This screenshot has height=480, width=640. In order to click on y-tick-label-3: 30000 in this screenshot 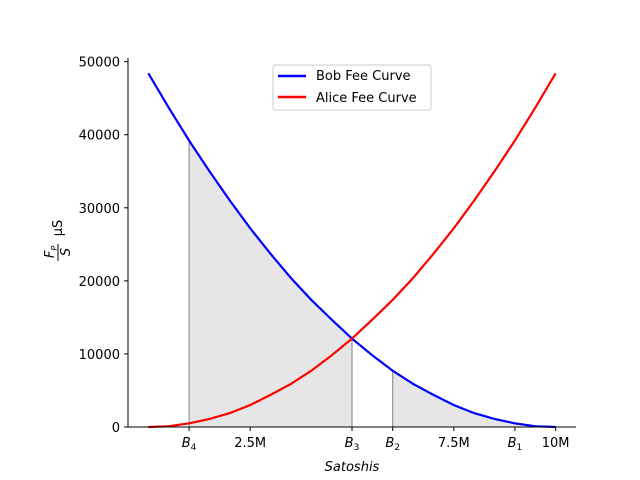, I will do `click(99, 209)`.